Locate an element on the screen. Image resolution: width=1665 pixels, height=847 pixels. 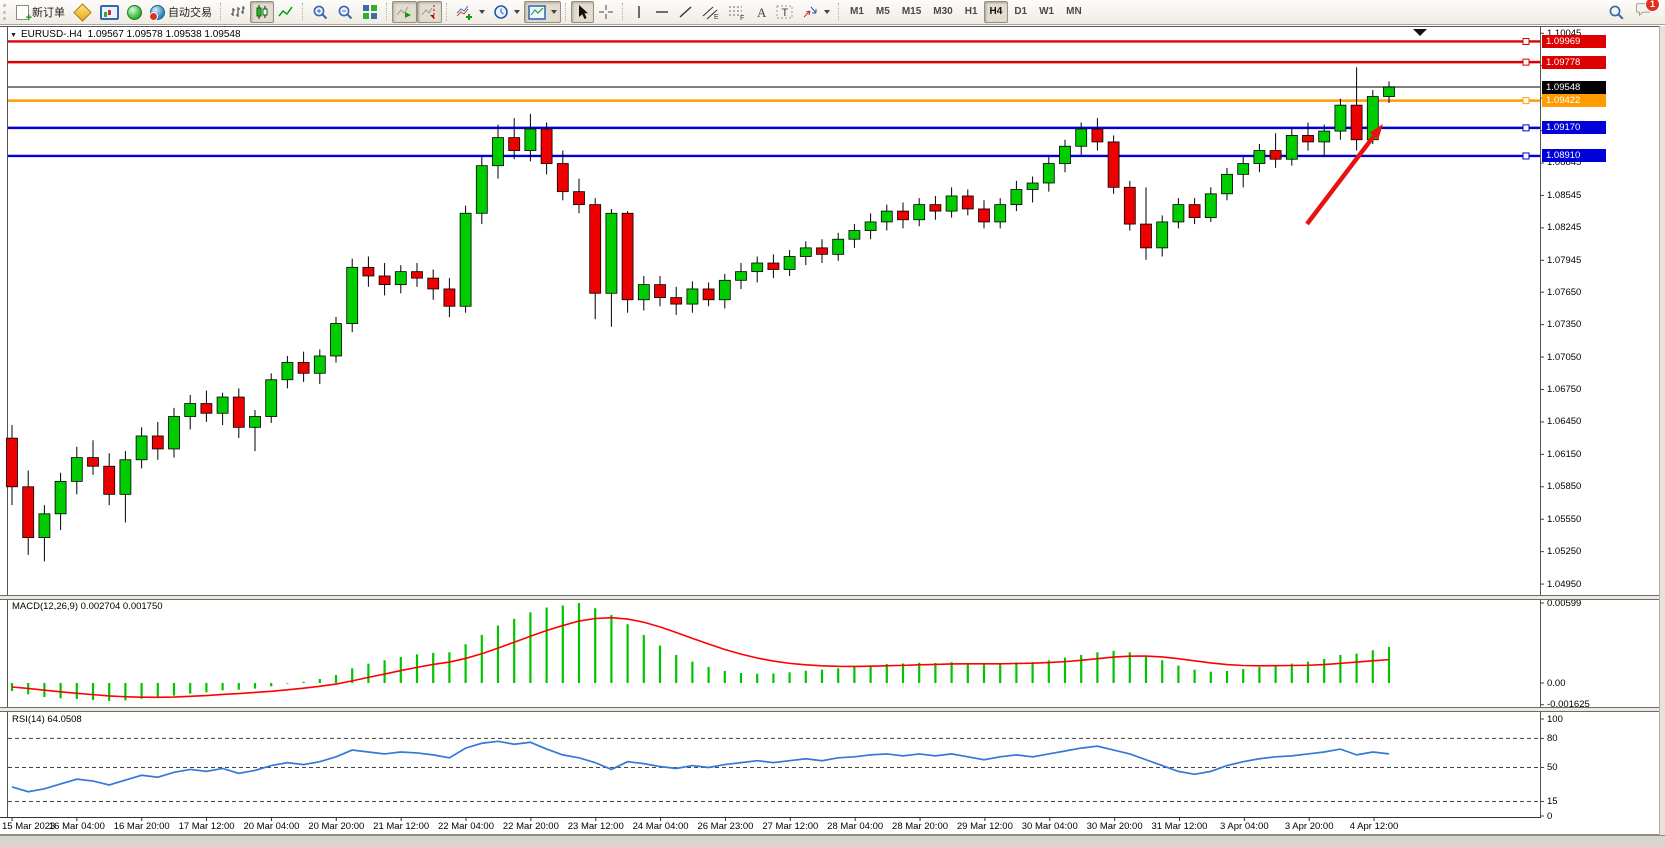
vertical-line-tool-button is located at coordinates (639, 12).